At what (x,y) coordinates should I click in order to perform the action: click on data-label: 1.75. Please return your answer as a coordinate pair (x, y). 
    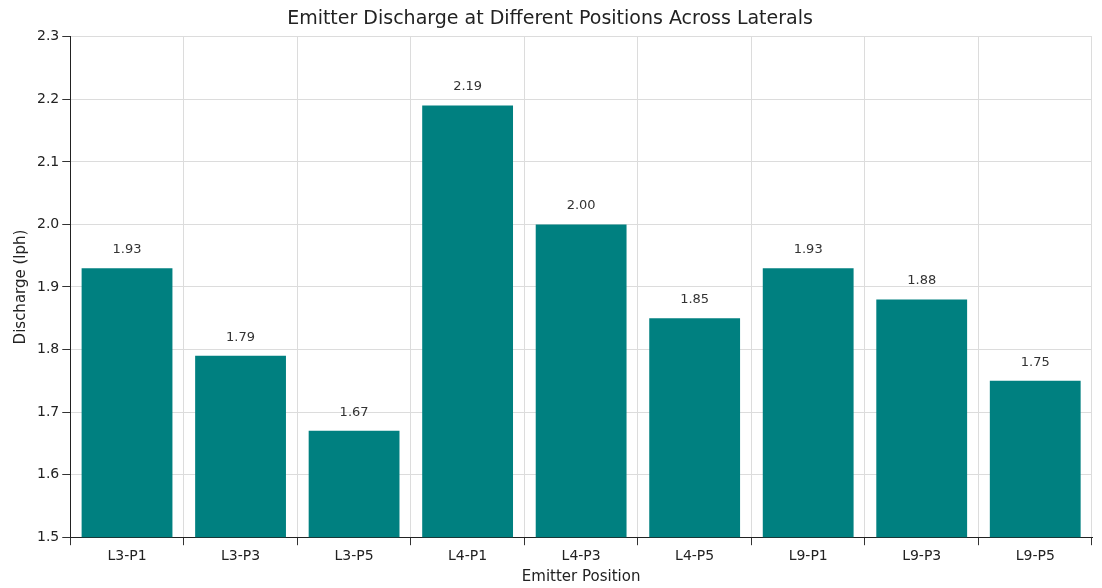
    Looking at the image, I should click on (1035, 361).